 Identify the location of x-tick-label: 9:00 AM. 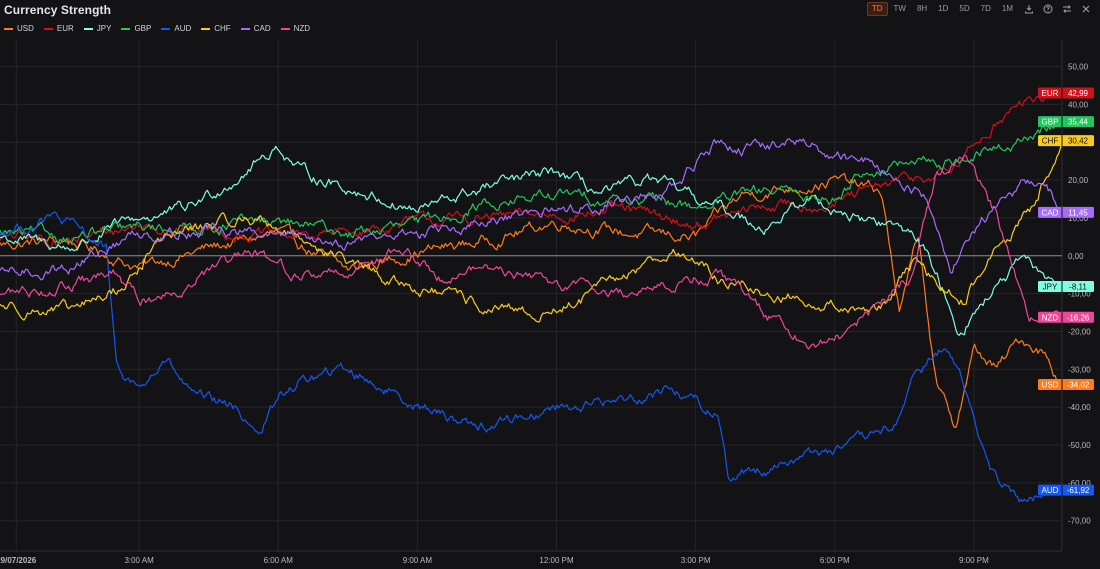
(418, 560).